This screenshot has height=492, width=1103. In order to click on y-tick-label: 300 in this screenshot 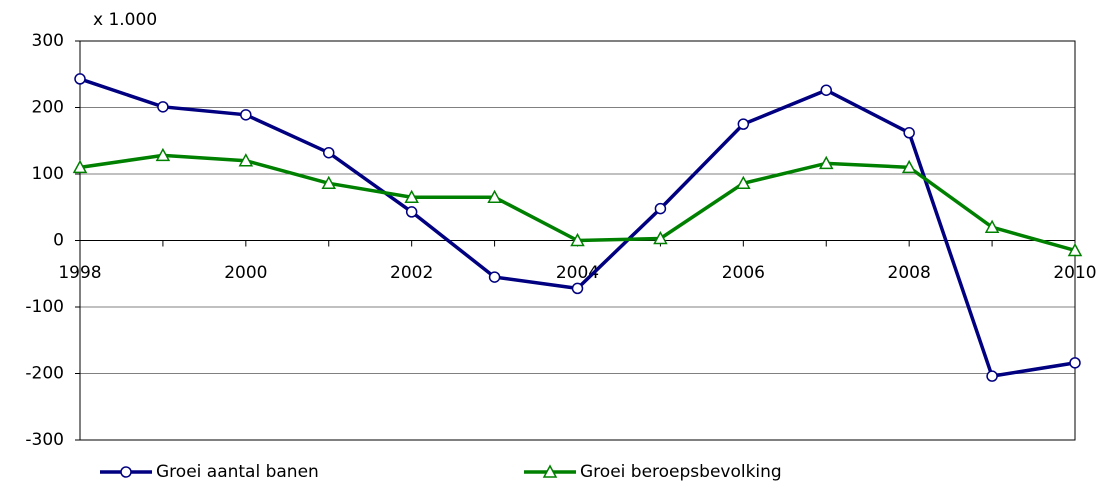, I will do `click(48, 41)`.